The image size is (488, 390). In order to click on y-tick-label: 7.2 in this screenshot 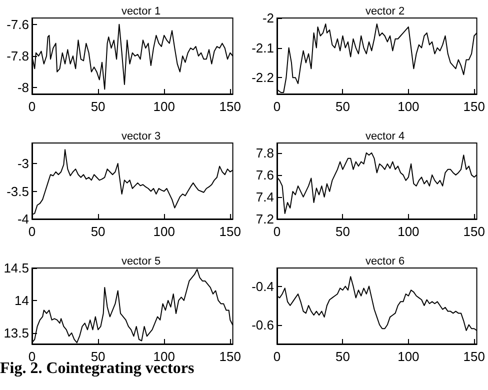, I will do `click(265, 219)`.